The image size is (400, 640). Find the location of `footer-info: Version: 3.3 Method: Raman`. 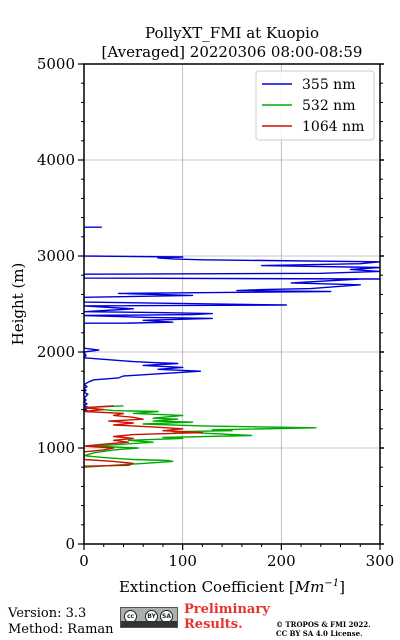

footer-info: Version: 3.3 Method: Raman is located at coordinates (61, 622).